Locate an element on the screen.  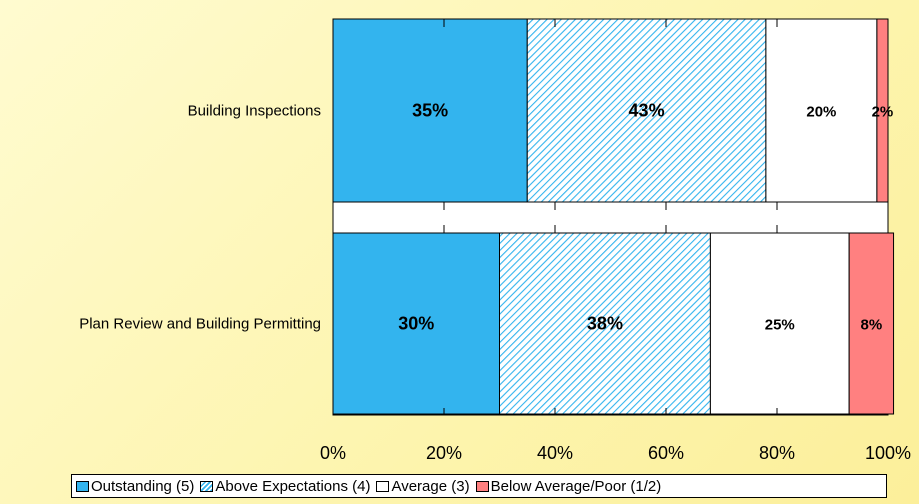
x-tick-label: 40% is located at coordinates (555, 453).